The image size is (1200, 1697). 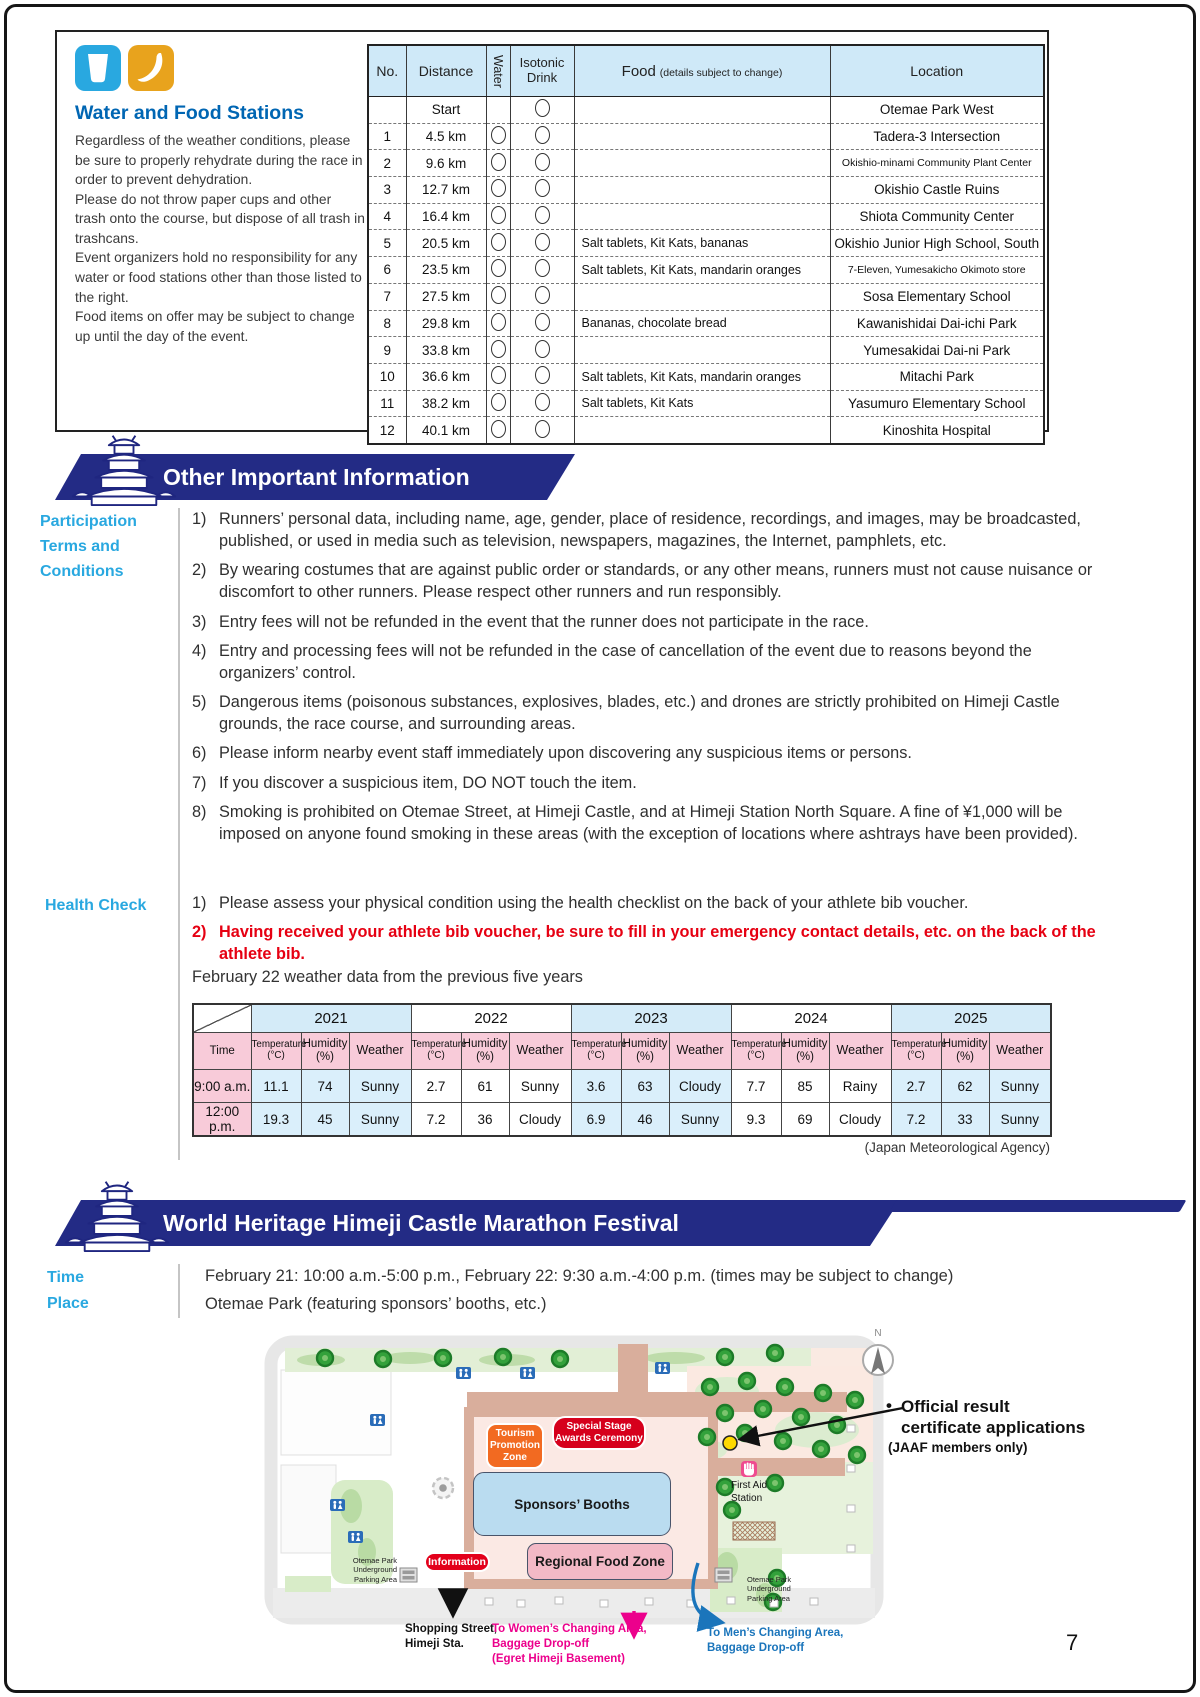 I want to click on first-aid-station-label: First Aid Station, so click(x=749, y=1492).